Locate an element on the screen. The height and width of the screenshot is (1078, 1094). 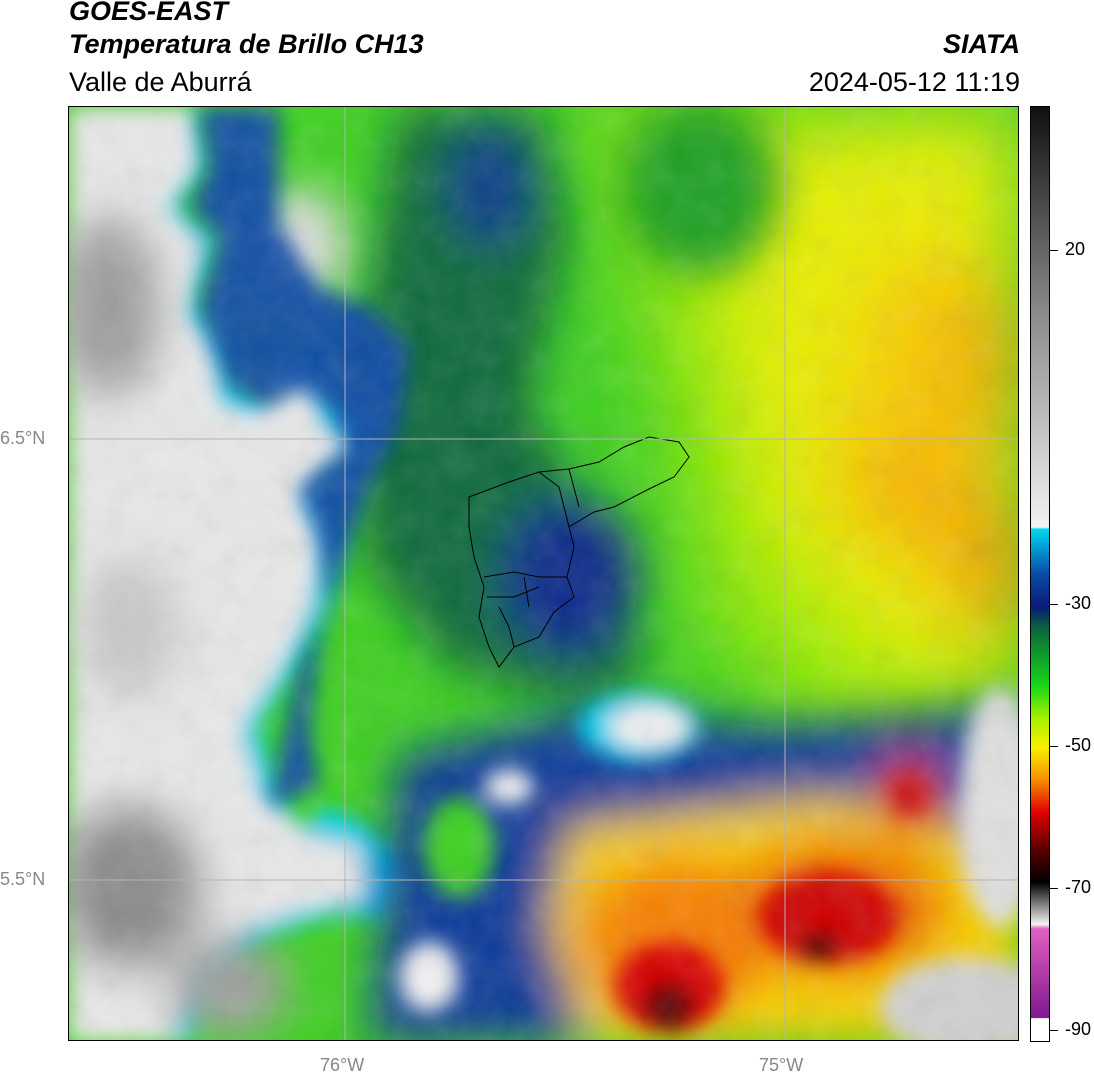
agency-label: SIATA is located at coordinates (981, 44).